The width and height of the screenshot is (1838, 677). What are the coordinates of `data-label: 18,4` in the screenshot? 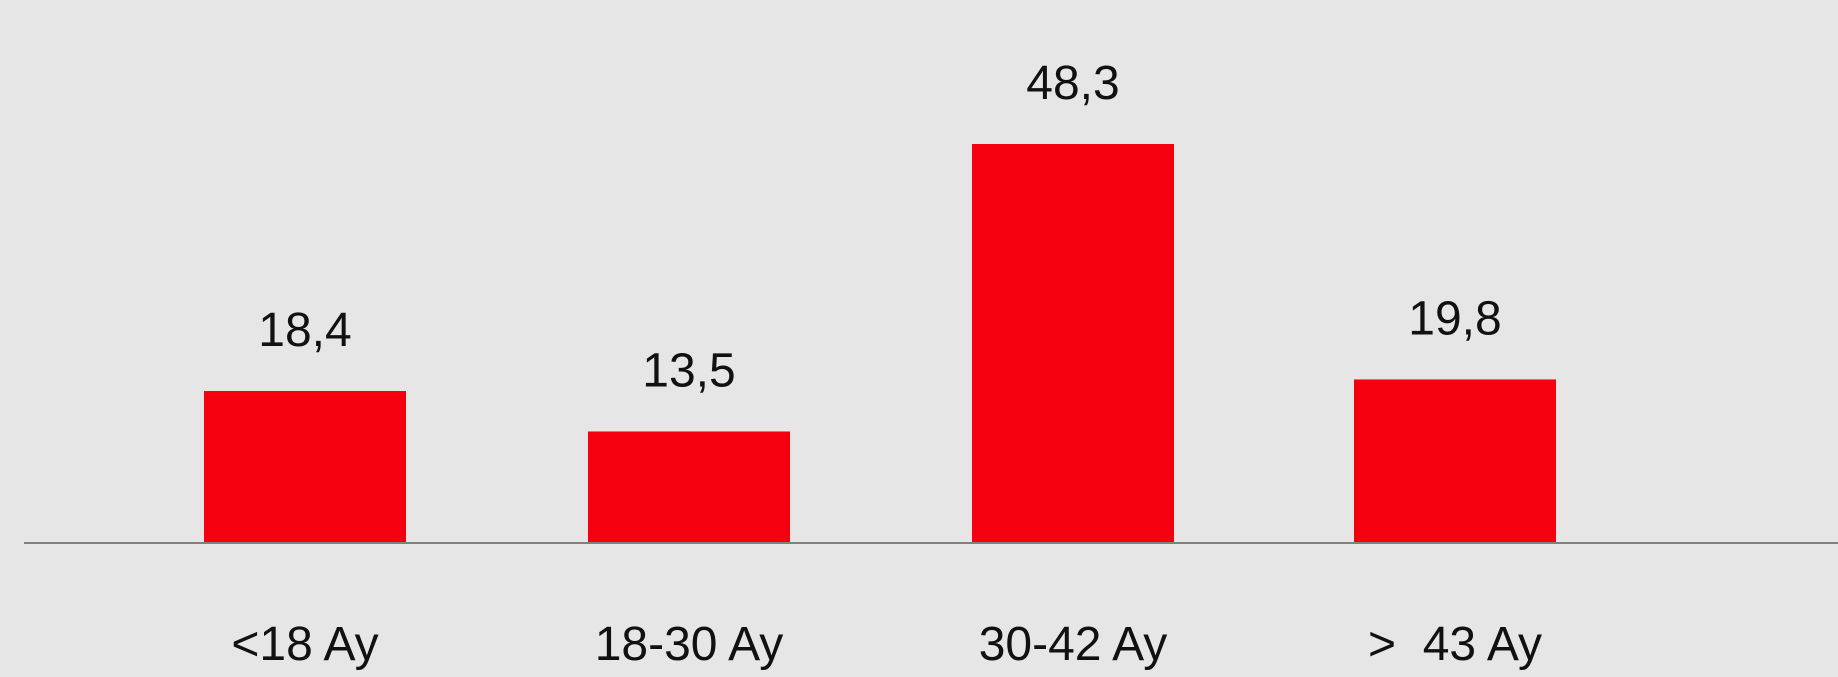 It's located at (304, 330).